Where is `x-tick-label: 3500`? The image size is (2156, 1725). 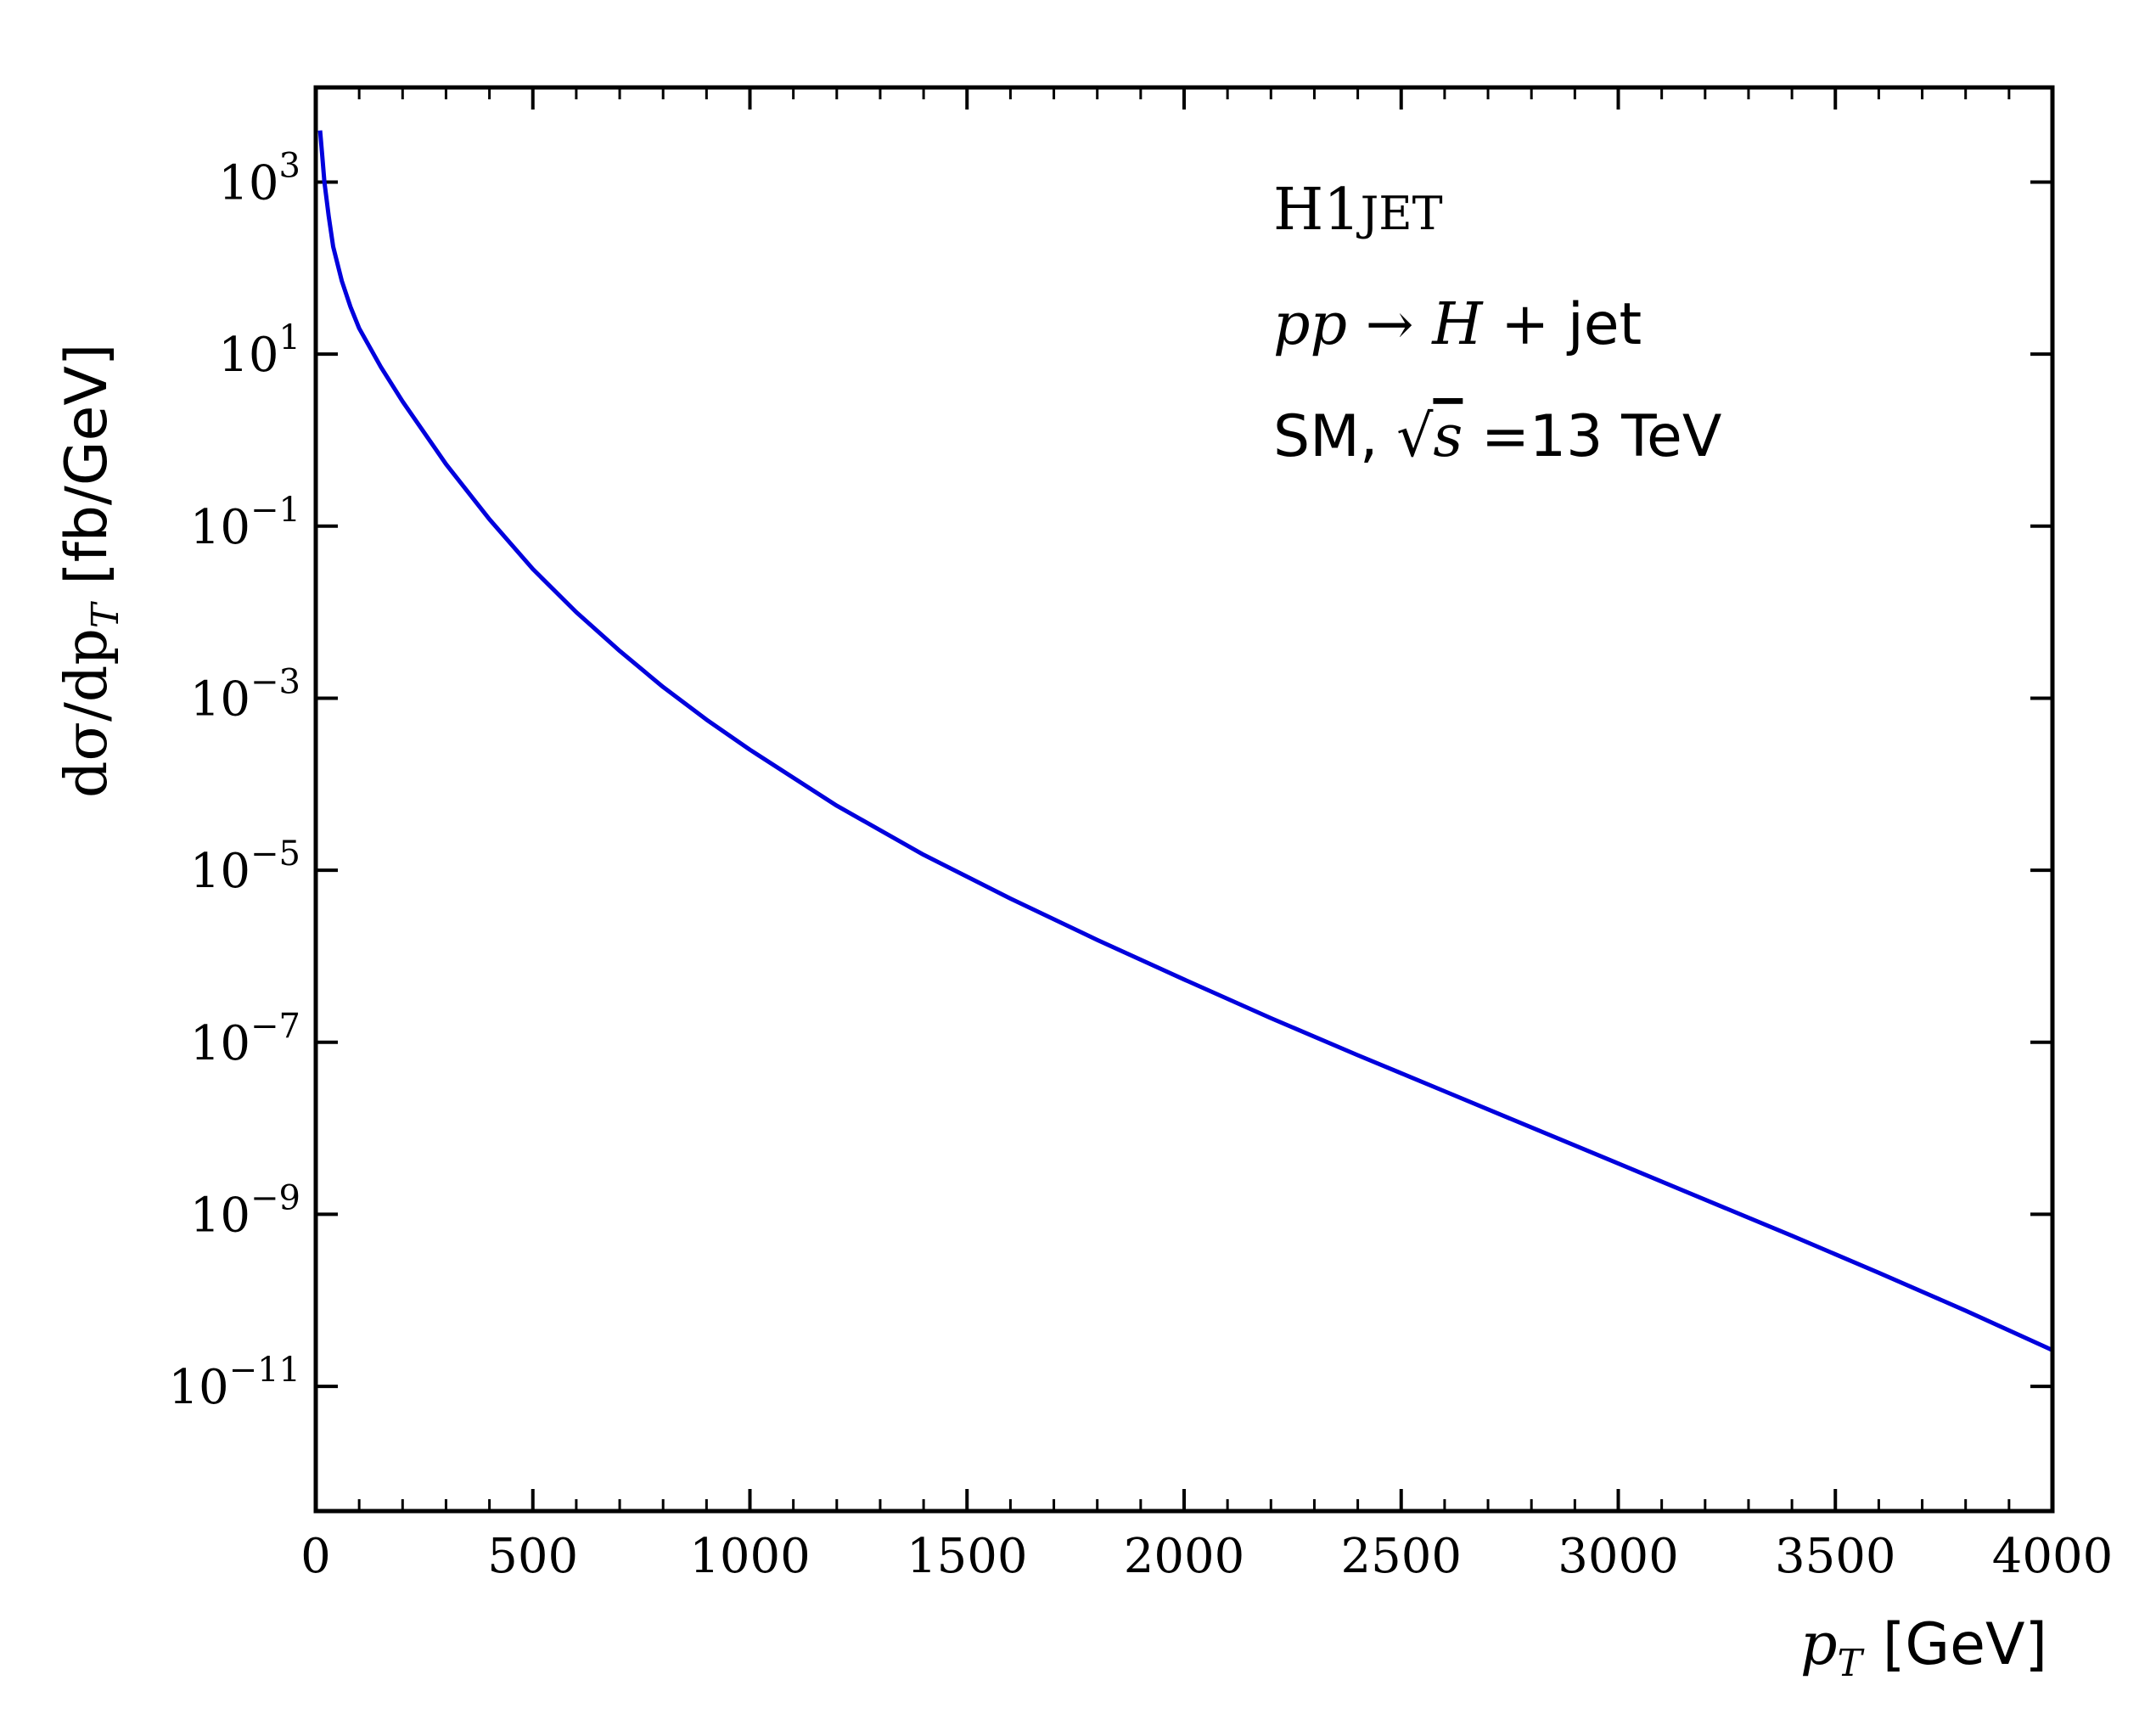
x-tick-label: 3500 is located at coordinates (1835, 1556).